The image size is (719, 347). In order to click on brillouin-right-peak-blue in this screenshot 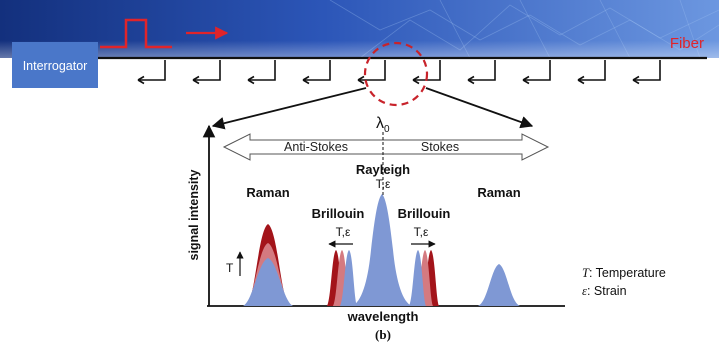, I will do `click(417, 278)`.